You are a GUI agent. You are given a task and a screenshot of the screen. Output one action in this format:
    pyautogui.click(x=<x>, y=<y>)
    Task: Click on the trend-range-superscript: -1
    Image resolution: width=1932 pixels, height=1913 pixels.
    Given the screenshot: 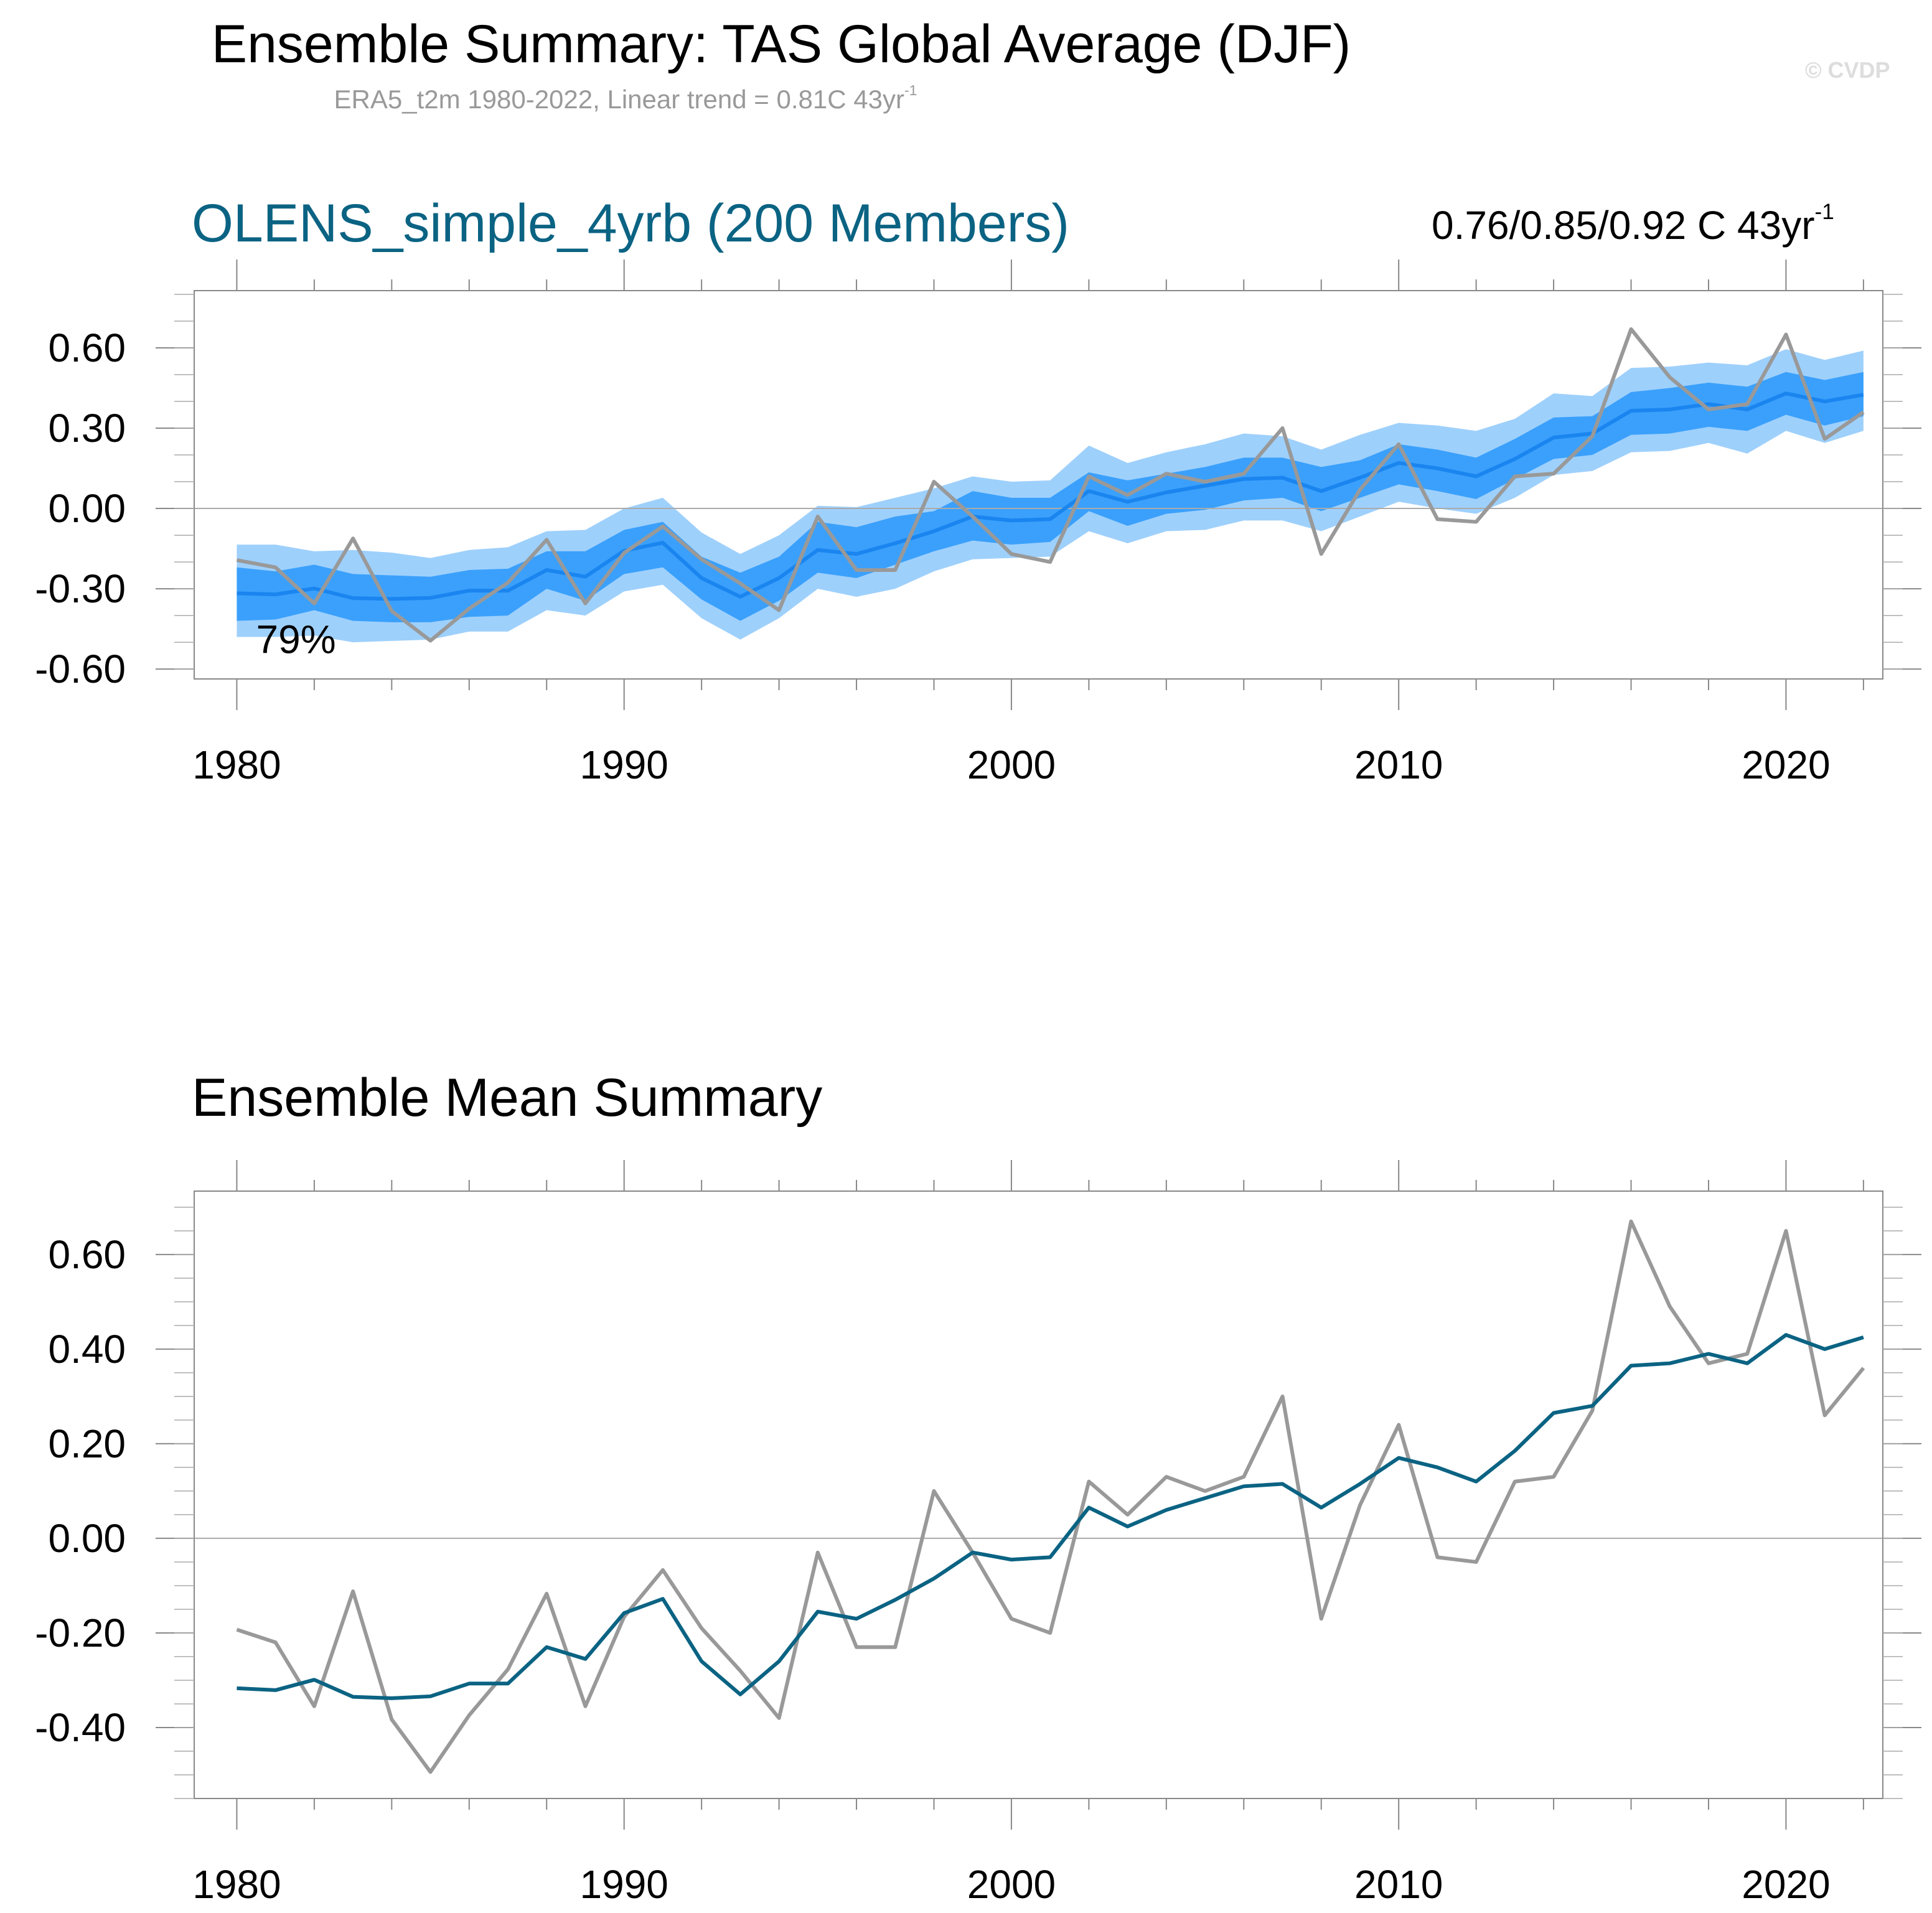 What is the action you would take?
    pyautogui.click(x=1824, y=212)
    